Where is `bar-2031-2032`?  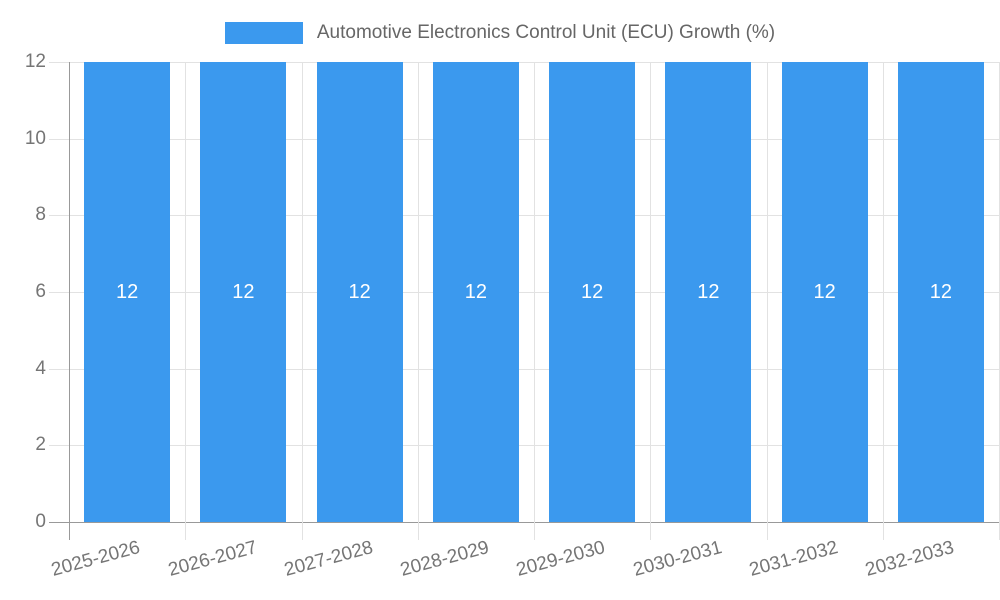 bar-2031-2032 is located at coordinates (824, 292).